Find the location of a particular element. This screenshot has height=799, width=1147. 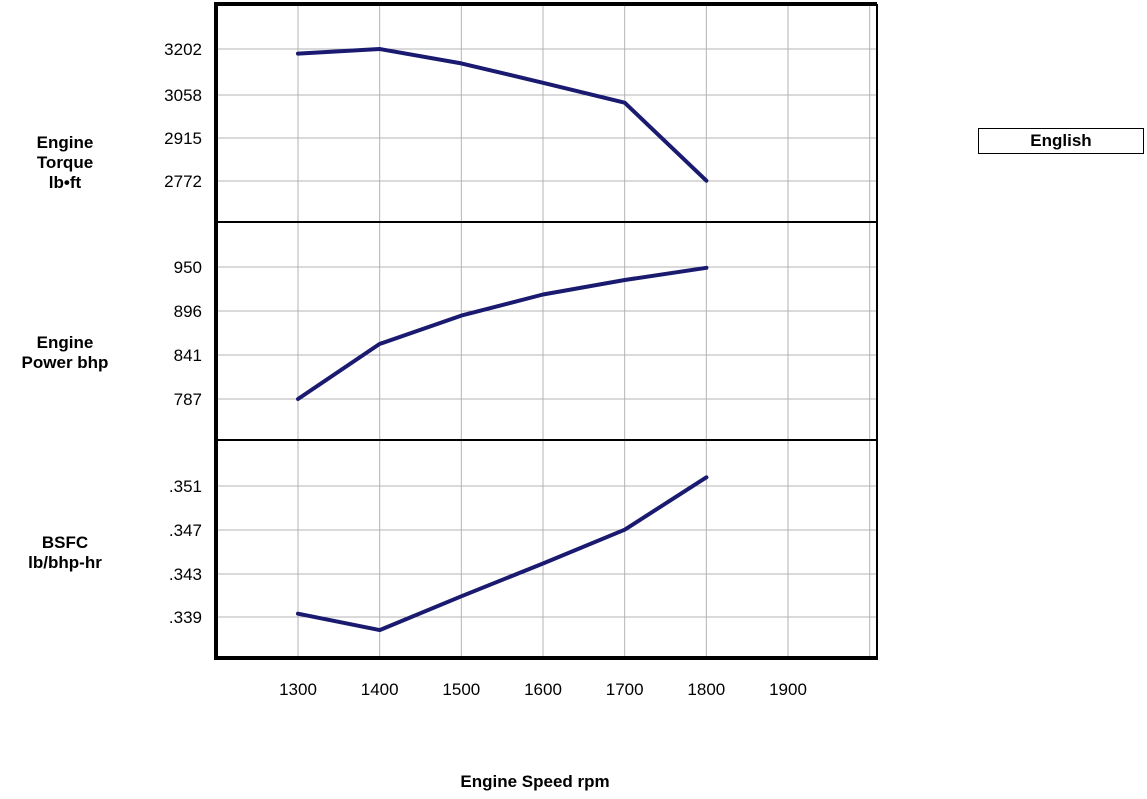

power-axis-label: Engine Power bhp is located at coordinates (65, 353).